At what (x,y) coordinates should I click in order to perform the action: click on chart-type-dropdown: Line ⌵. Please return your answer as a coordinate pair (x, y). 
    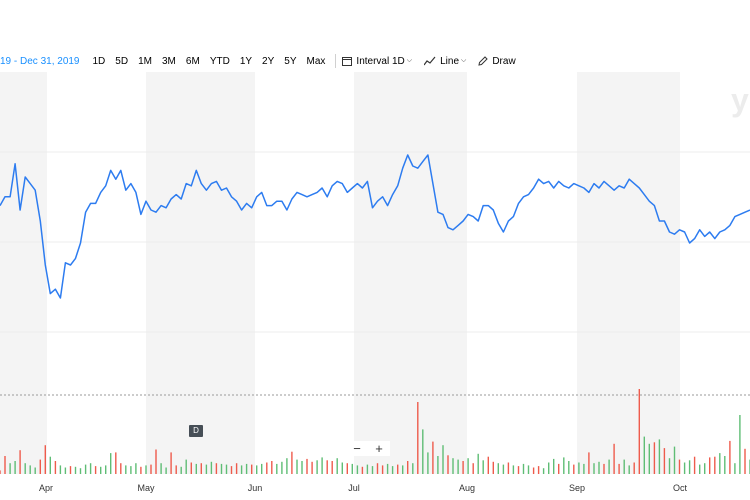
    Looking at the image, I should click on (445, 61).